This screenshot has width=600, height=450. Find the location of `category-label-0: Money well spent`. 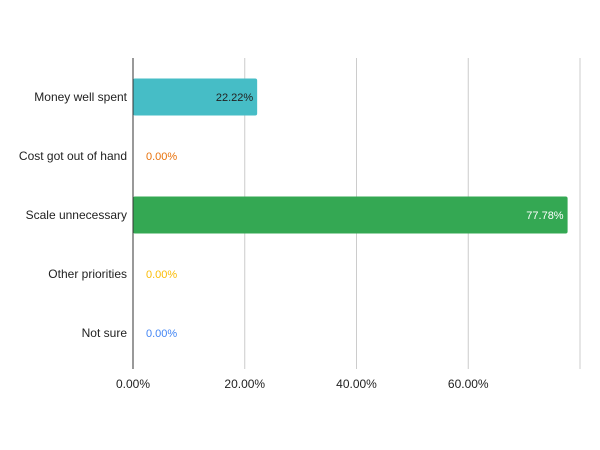

category-label-0: Money well spent is located at coordinates (80, 97).